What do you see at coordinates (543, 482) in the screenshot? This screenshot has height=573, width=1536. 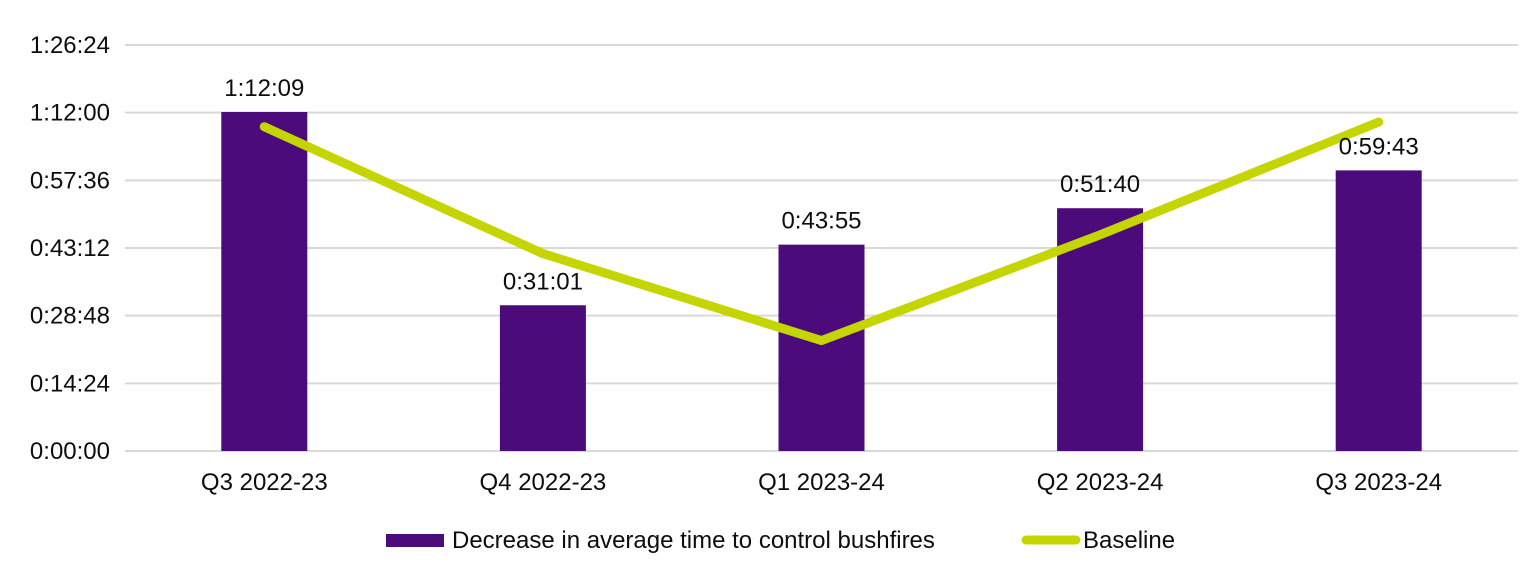 I see `x-axis-label: Q4 2022-23` at bounding box center [543, 482].